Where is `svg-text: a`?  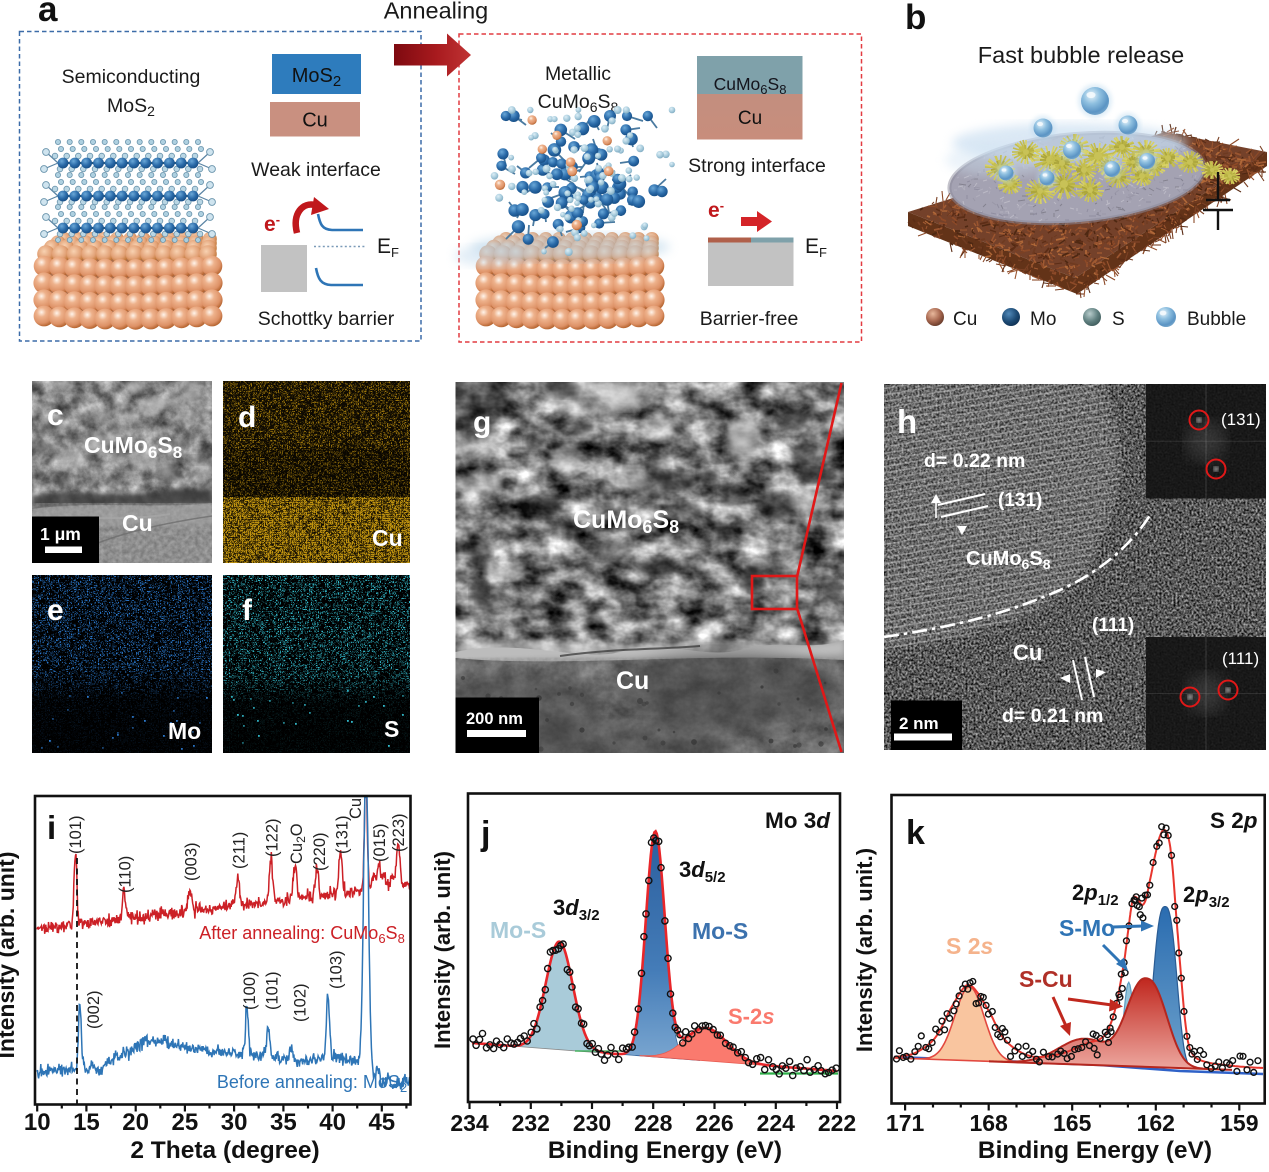 svg-text: a is located at coordinates (48, 14).